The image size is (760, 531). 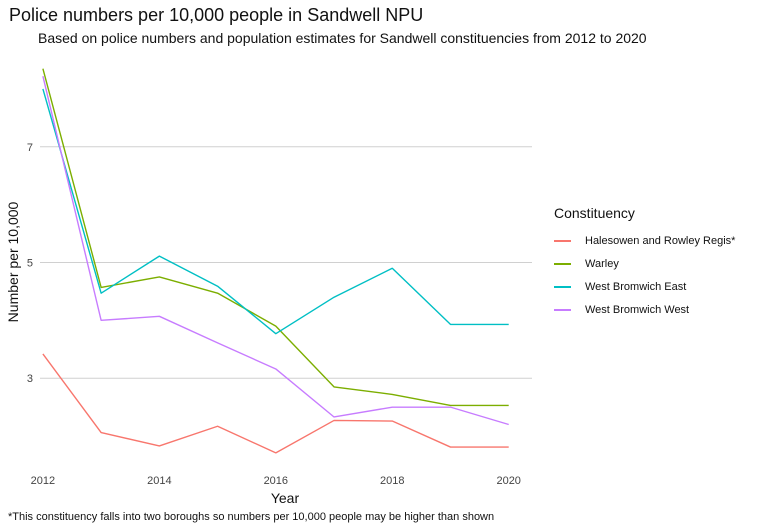 I want to click on legend-title: Constituency, so click(x=594, y=213).